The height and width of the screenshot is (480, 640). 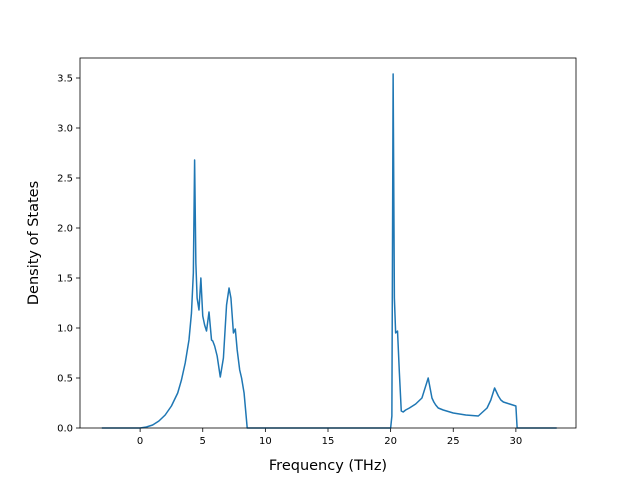 What do you see at coordinates (265, 441) in the screenshot?
I see `x-tick-label: 10` at bounding box center [265, 441].